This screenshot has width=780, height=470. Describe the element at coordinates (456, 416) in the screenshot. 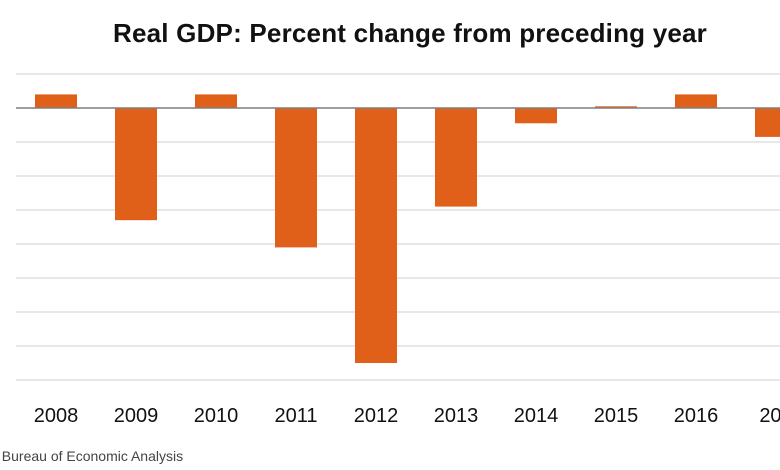

I see `x-tick-label: 2013` at that location.